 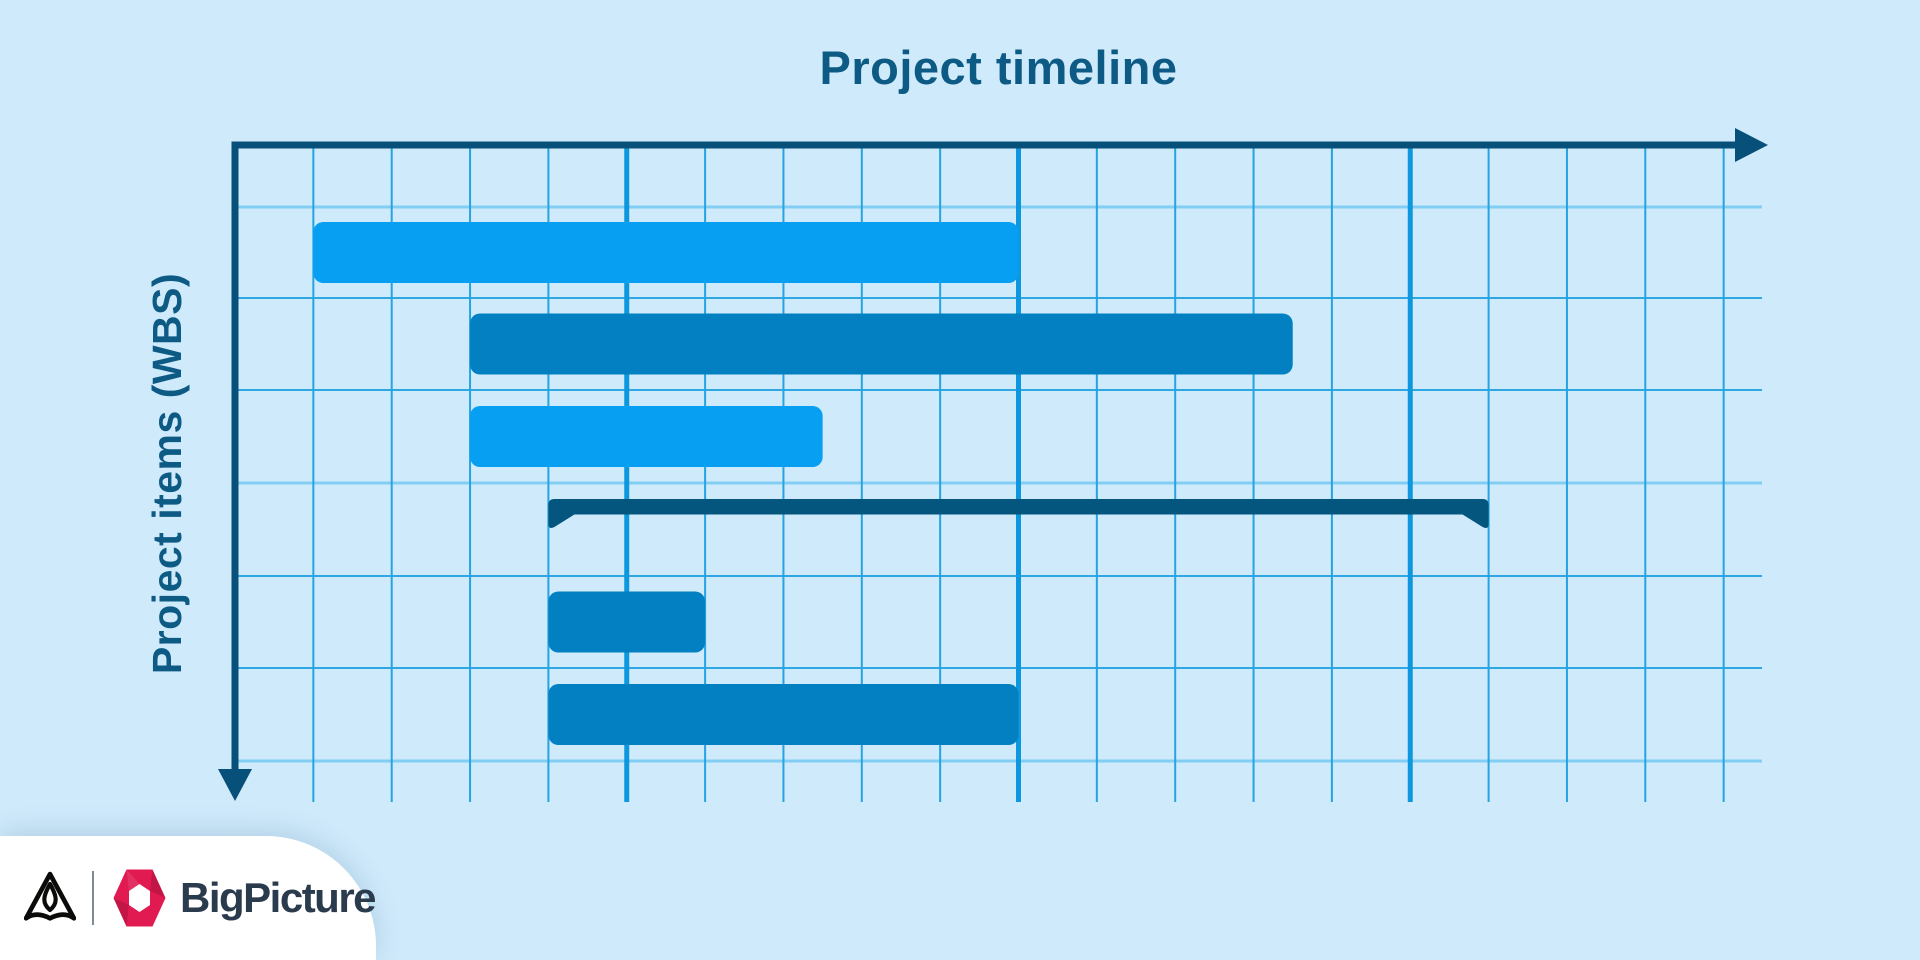 I want to click on logo-card: BigPicture, so click(x=188, y=898).